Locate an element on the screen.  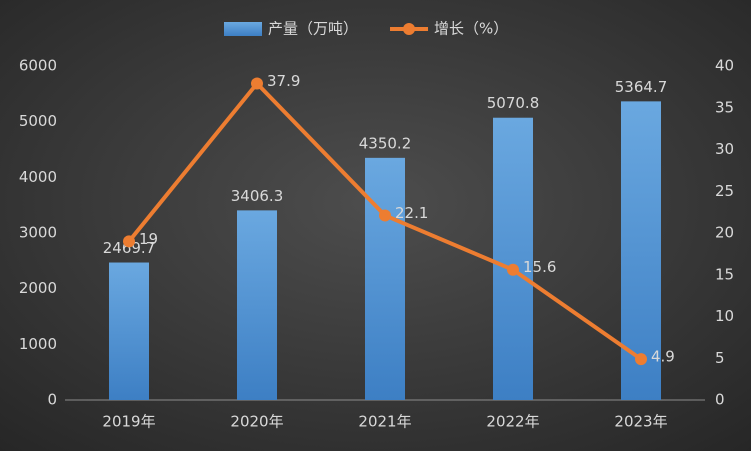
line-value-label: 19 is located at coordinates (148, 239).